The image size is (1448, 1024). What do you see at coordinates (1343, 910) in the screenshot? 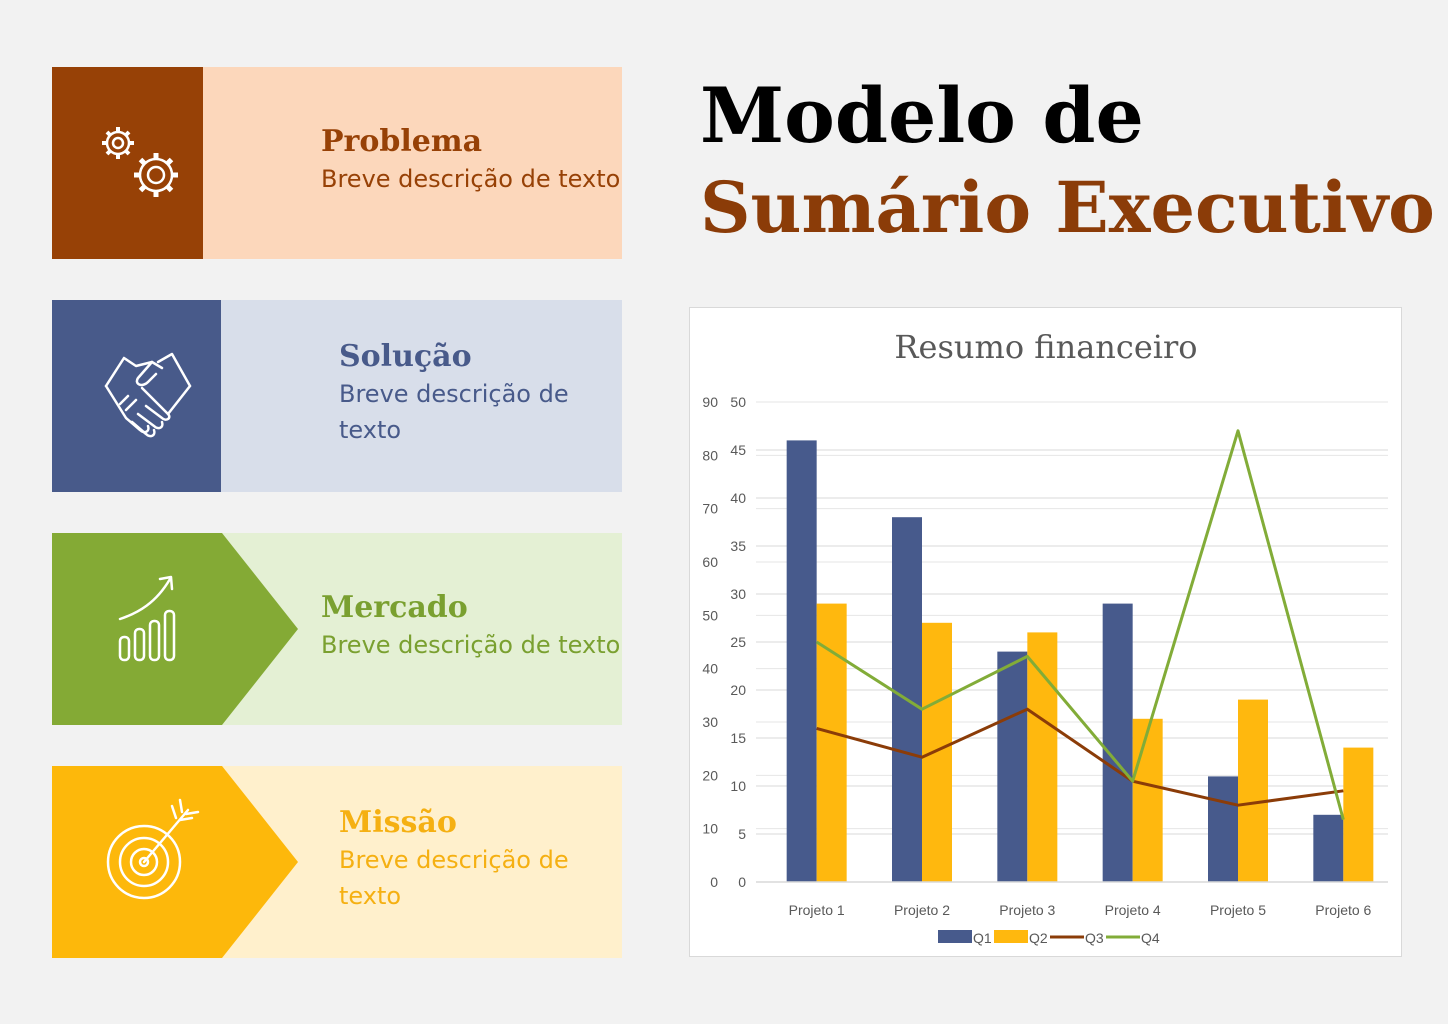
I see `x-tick-label: Projeto 6` at bounding box center [1343, 910].